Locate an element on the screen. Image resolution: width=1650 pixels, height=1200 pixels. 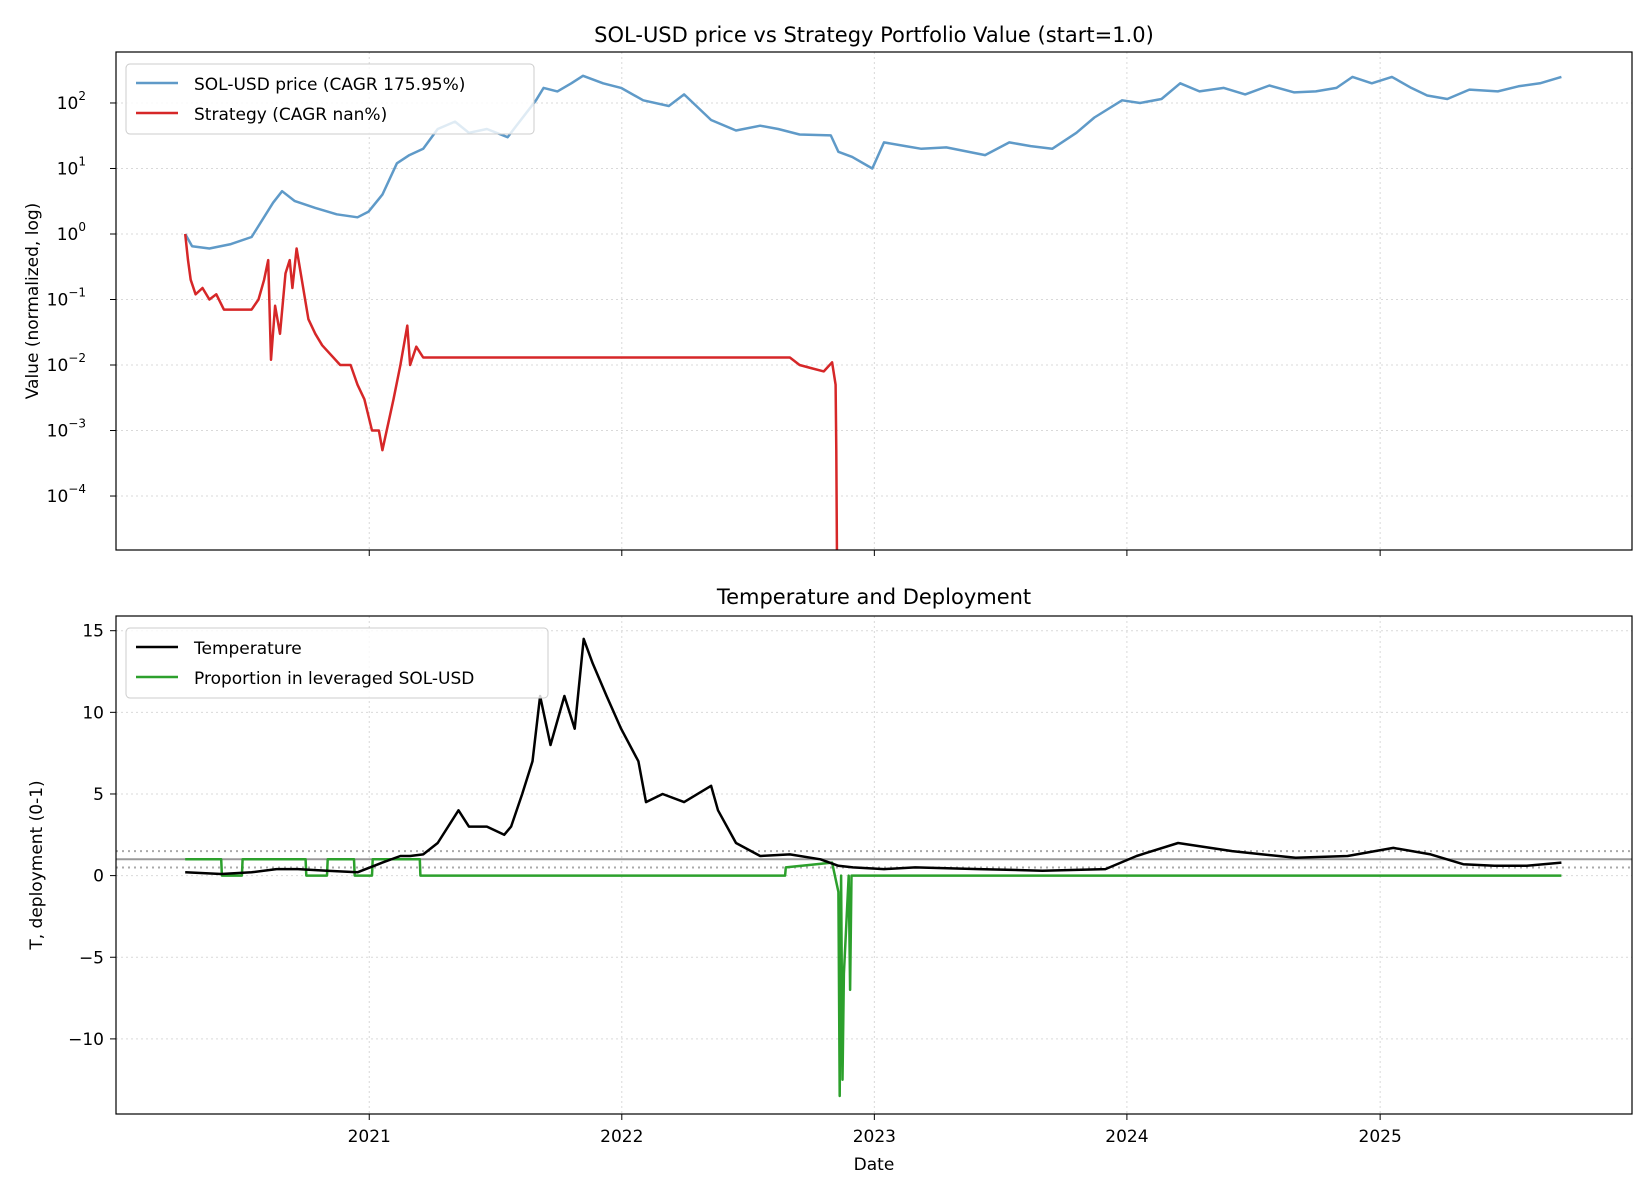
bottom-plot-title: Temperature and Deployment is located at coordinates (873, 597).